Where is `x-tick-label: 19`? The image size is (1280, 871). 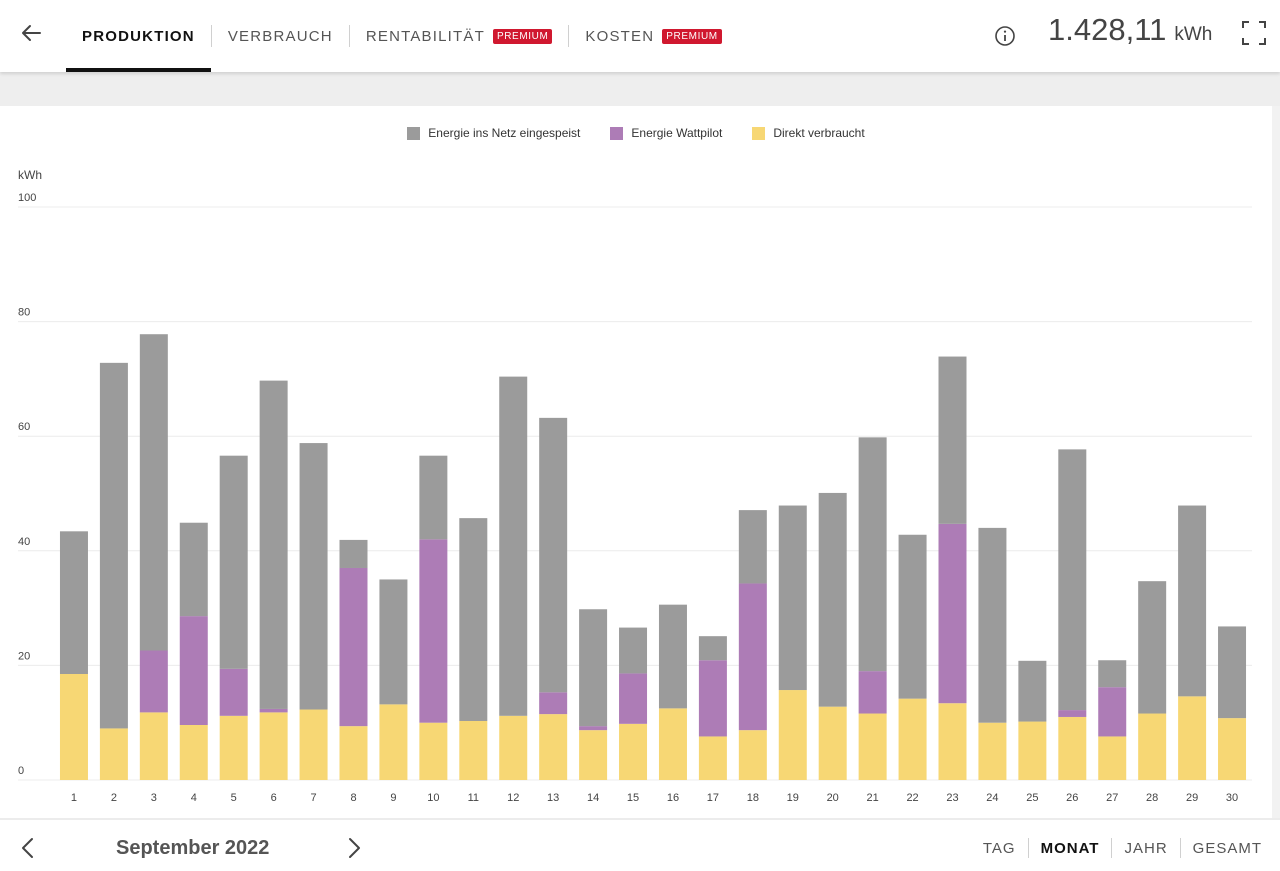 x-tick-label: 19 is located at coordinates (793, 798).